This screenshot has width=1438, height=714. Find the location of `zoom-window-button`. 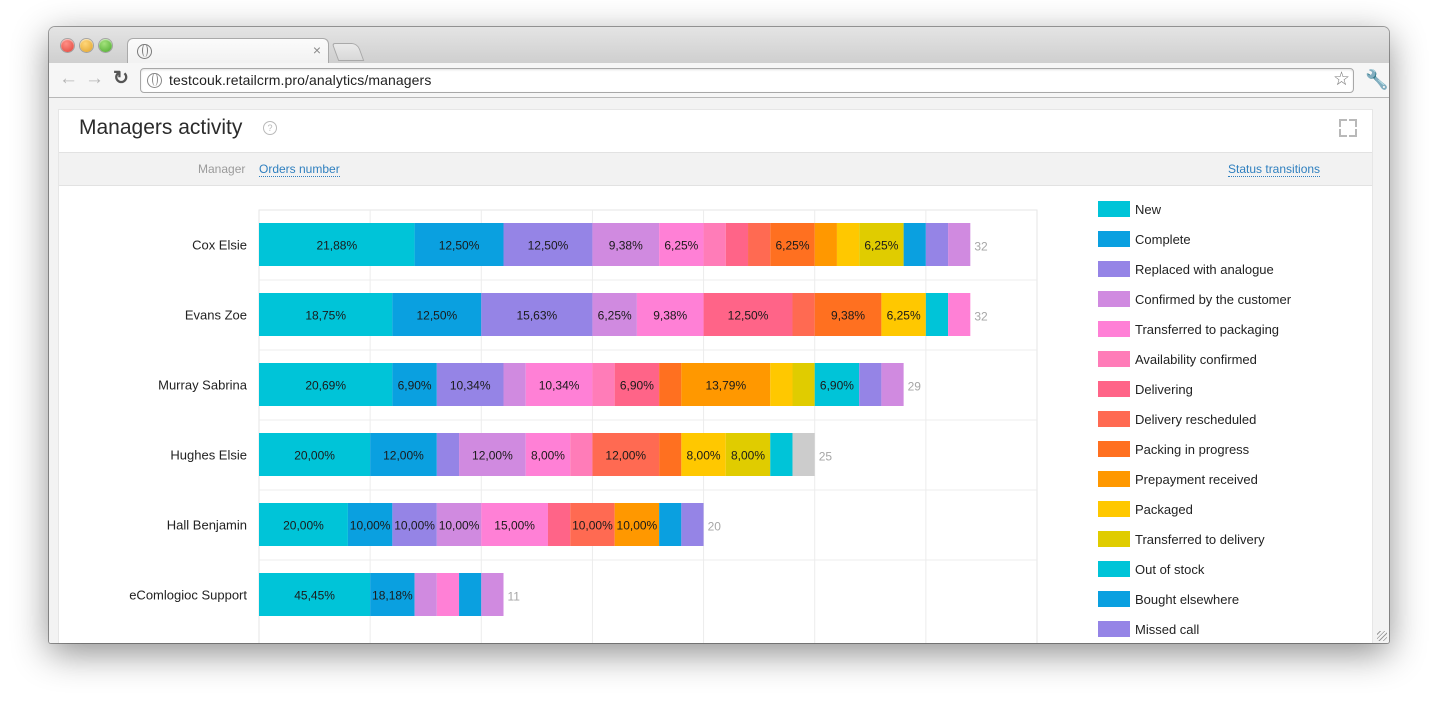

zoom-window-button is located at coordinates (105, 45).